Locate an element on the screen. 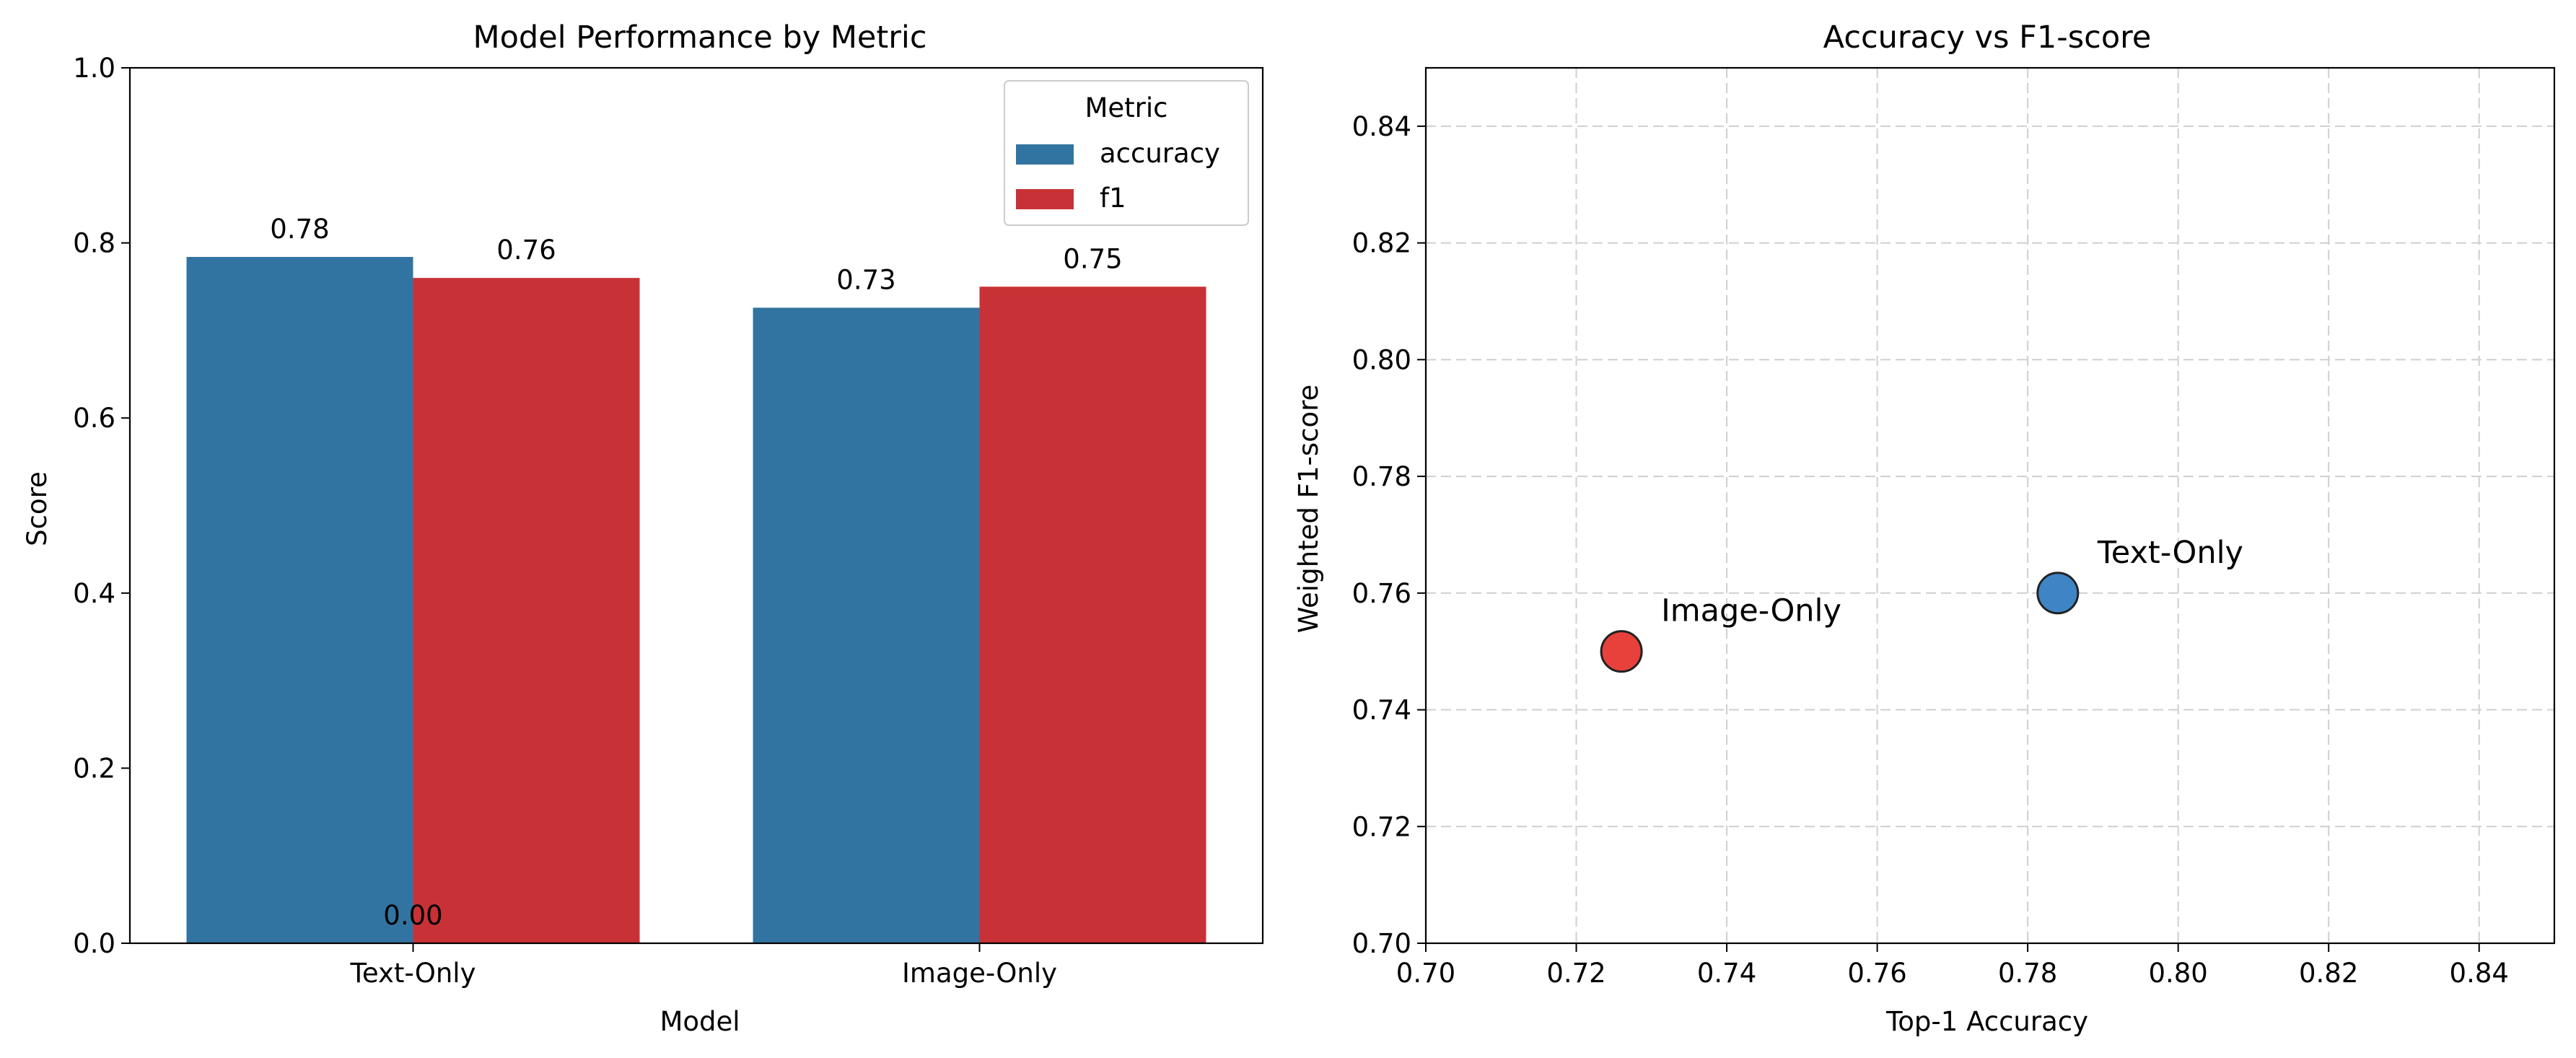  x-tick-label: 0.72 is located at coordinates (1575, 973).